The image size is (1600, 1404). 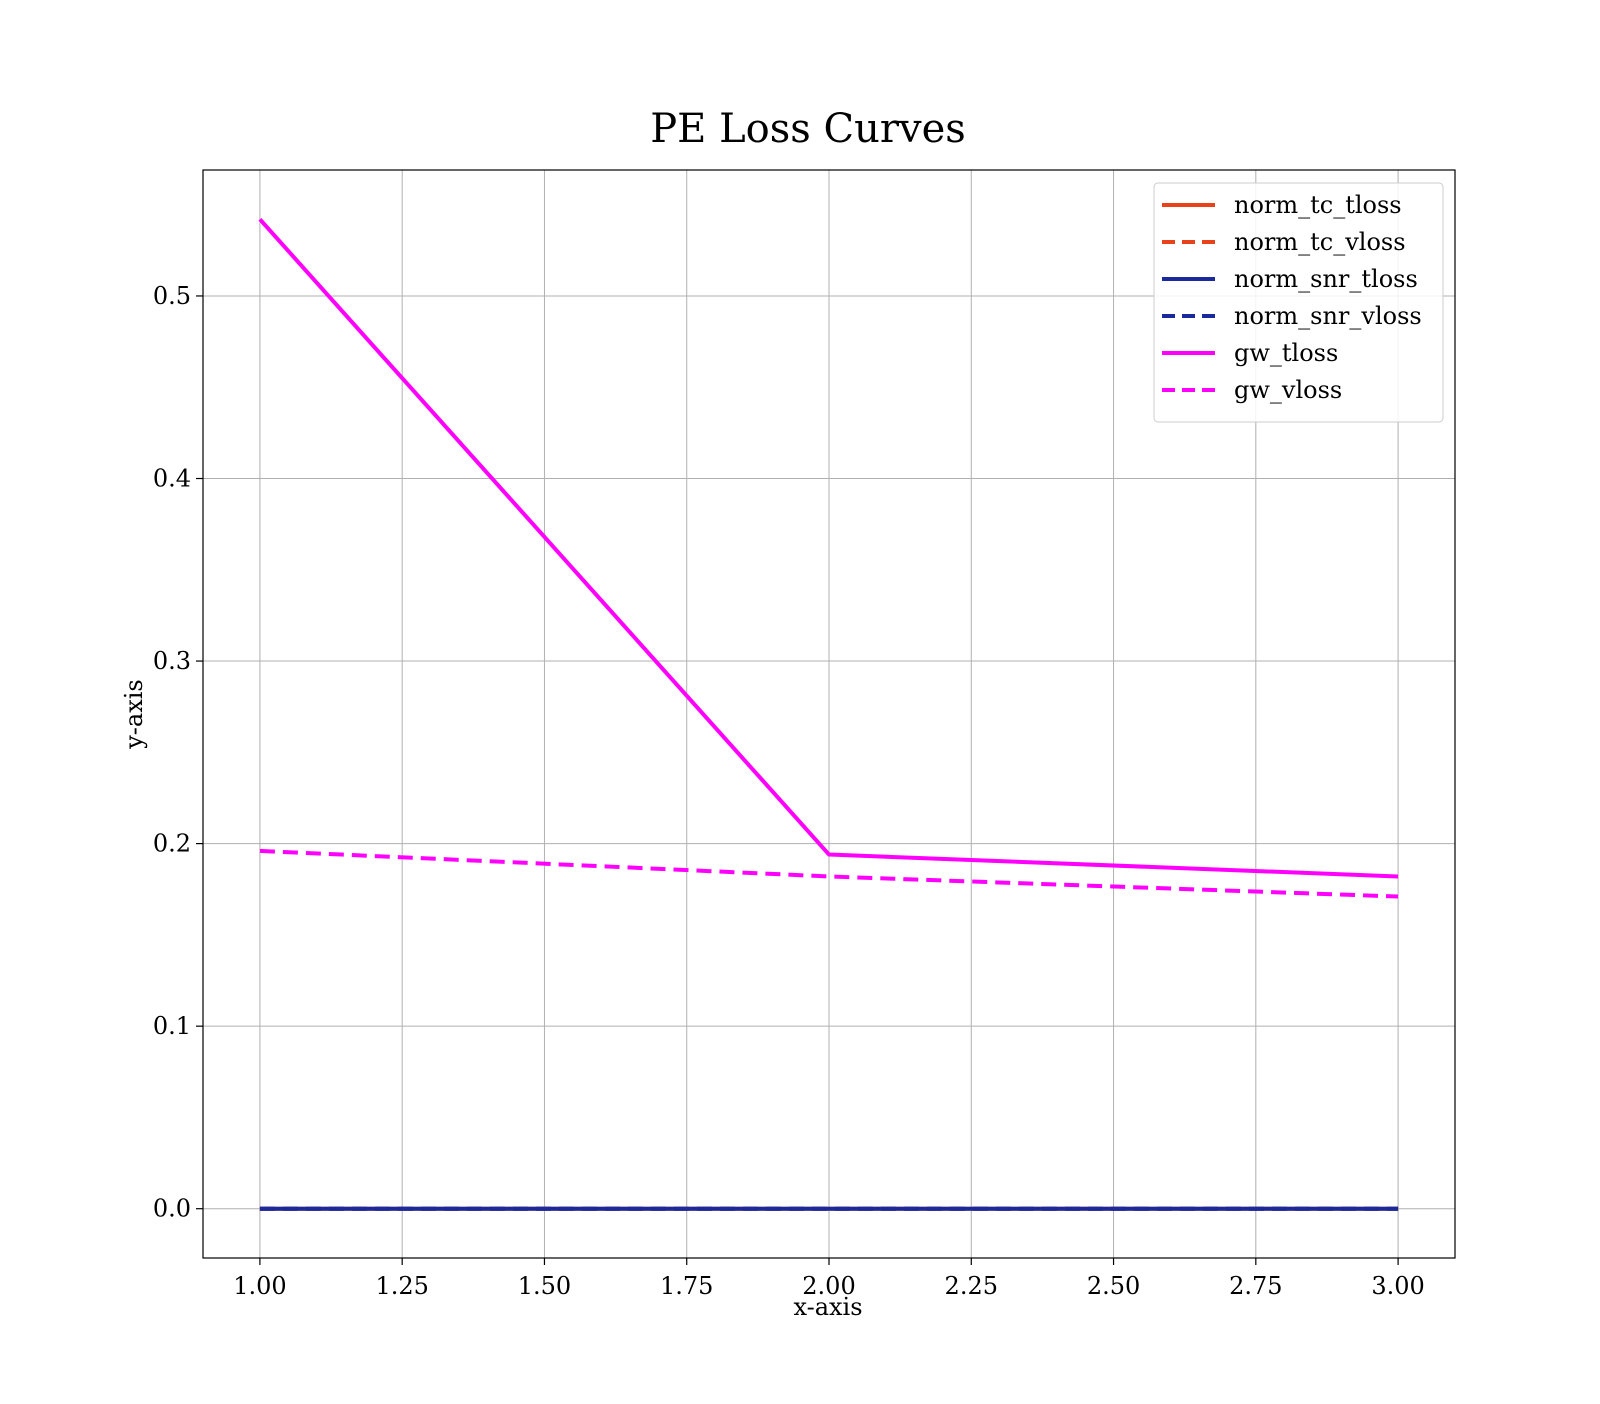 I want to click on y-tick-label: 0.3, so click(x=172, y=661).